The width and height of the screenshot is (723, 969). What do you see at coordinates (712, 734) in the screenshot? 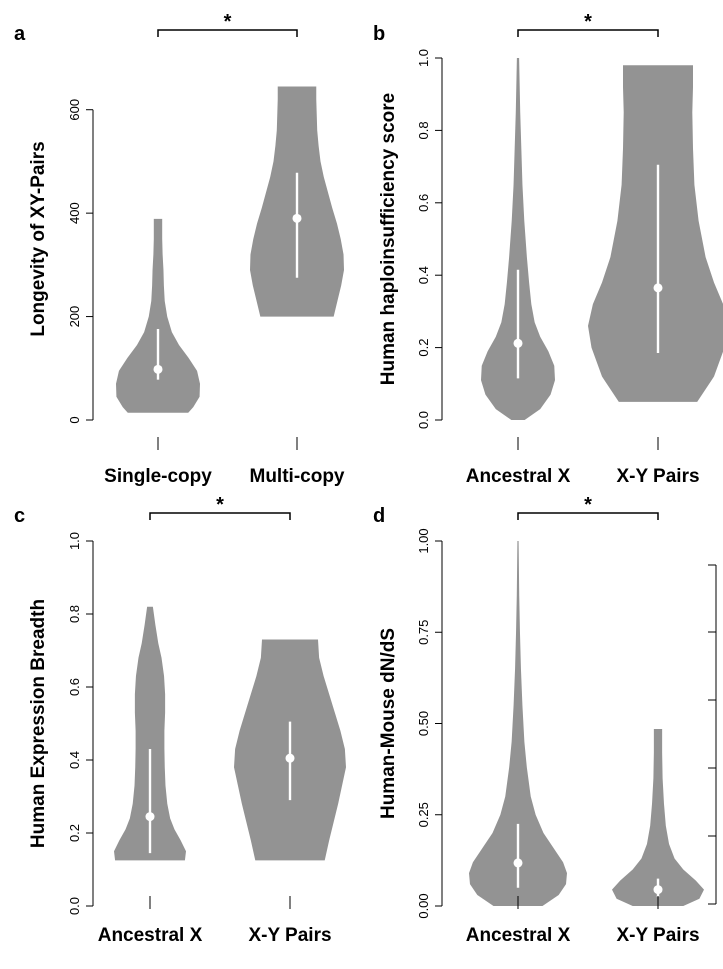
I see `partial-right-axis` at bounding box center [712, 734].